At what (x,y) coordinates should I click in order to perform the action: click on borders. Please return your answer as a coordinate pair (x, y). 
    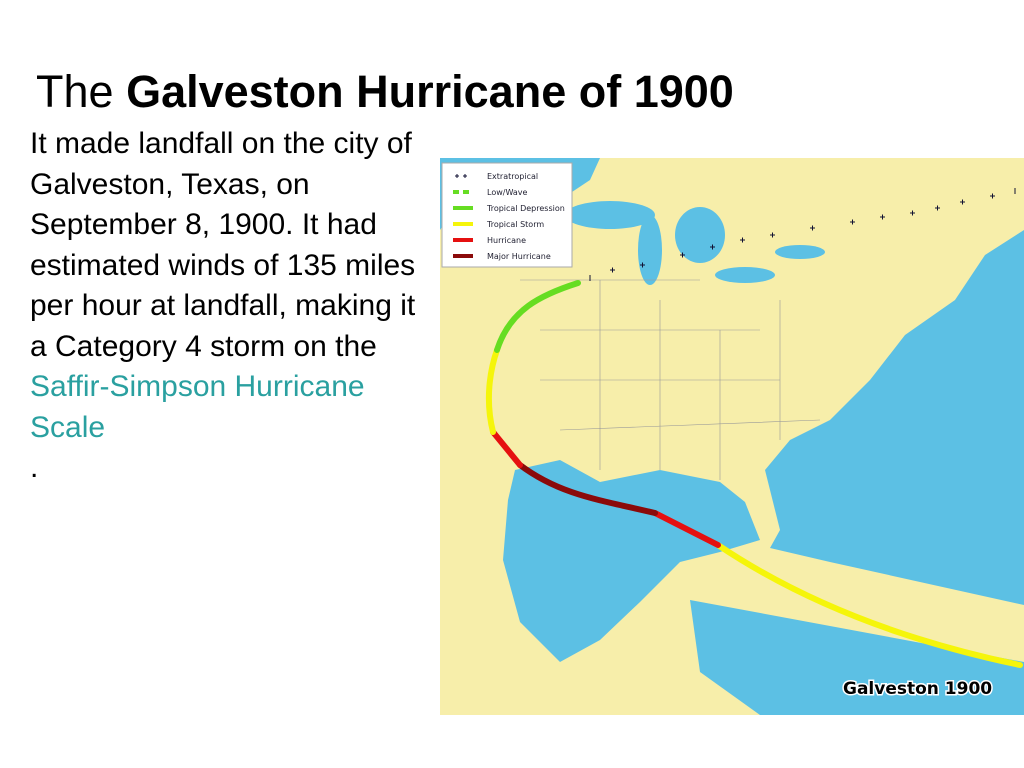
    Looking at the image, I should click on (670, 379).